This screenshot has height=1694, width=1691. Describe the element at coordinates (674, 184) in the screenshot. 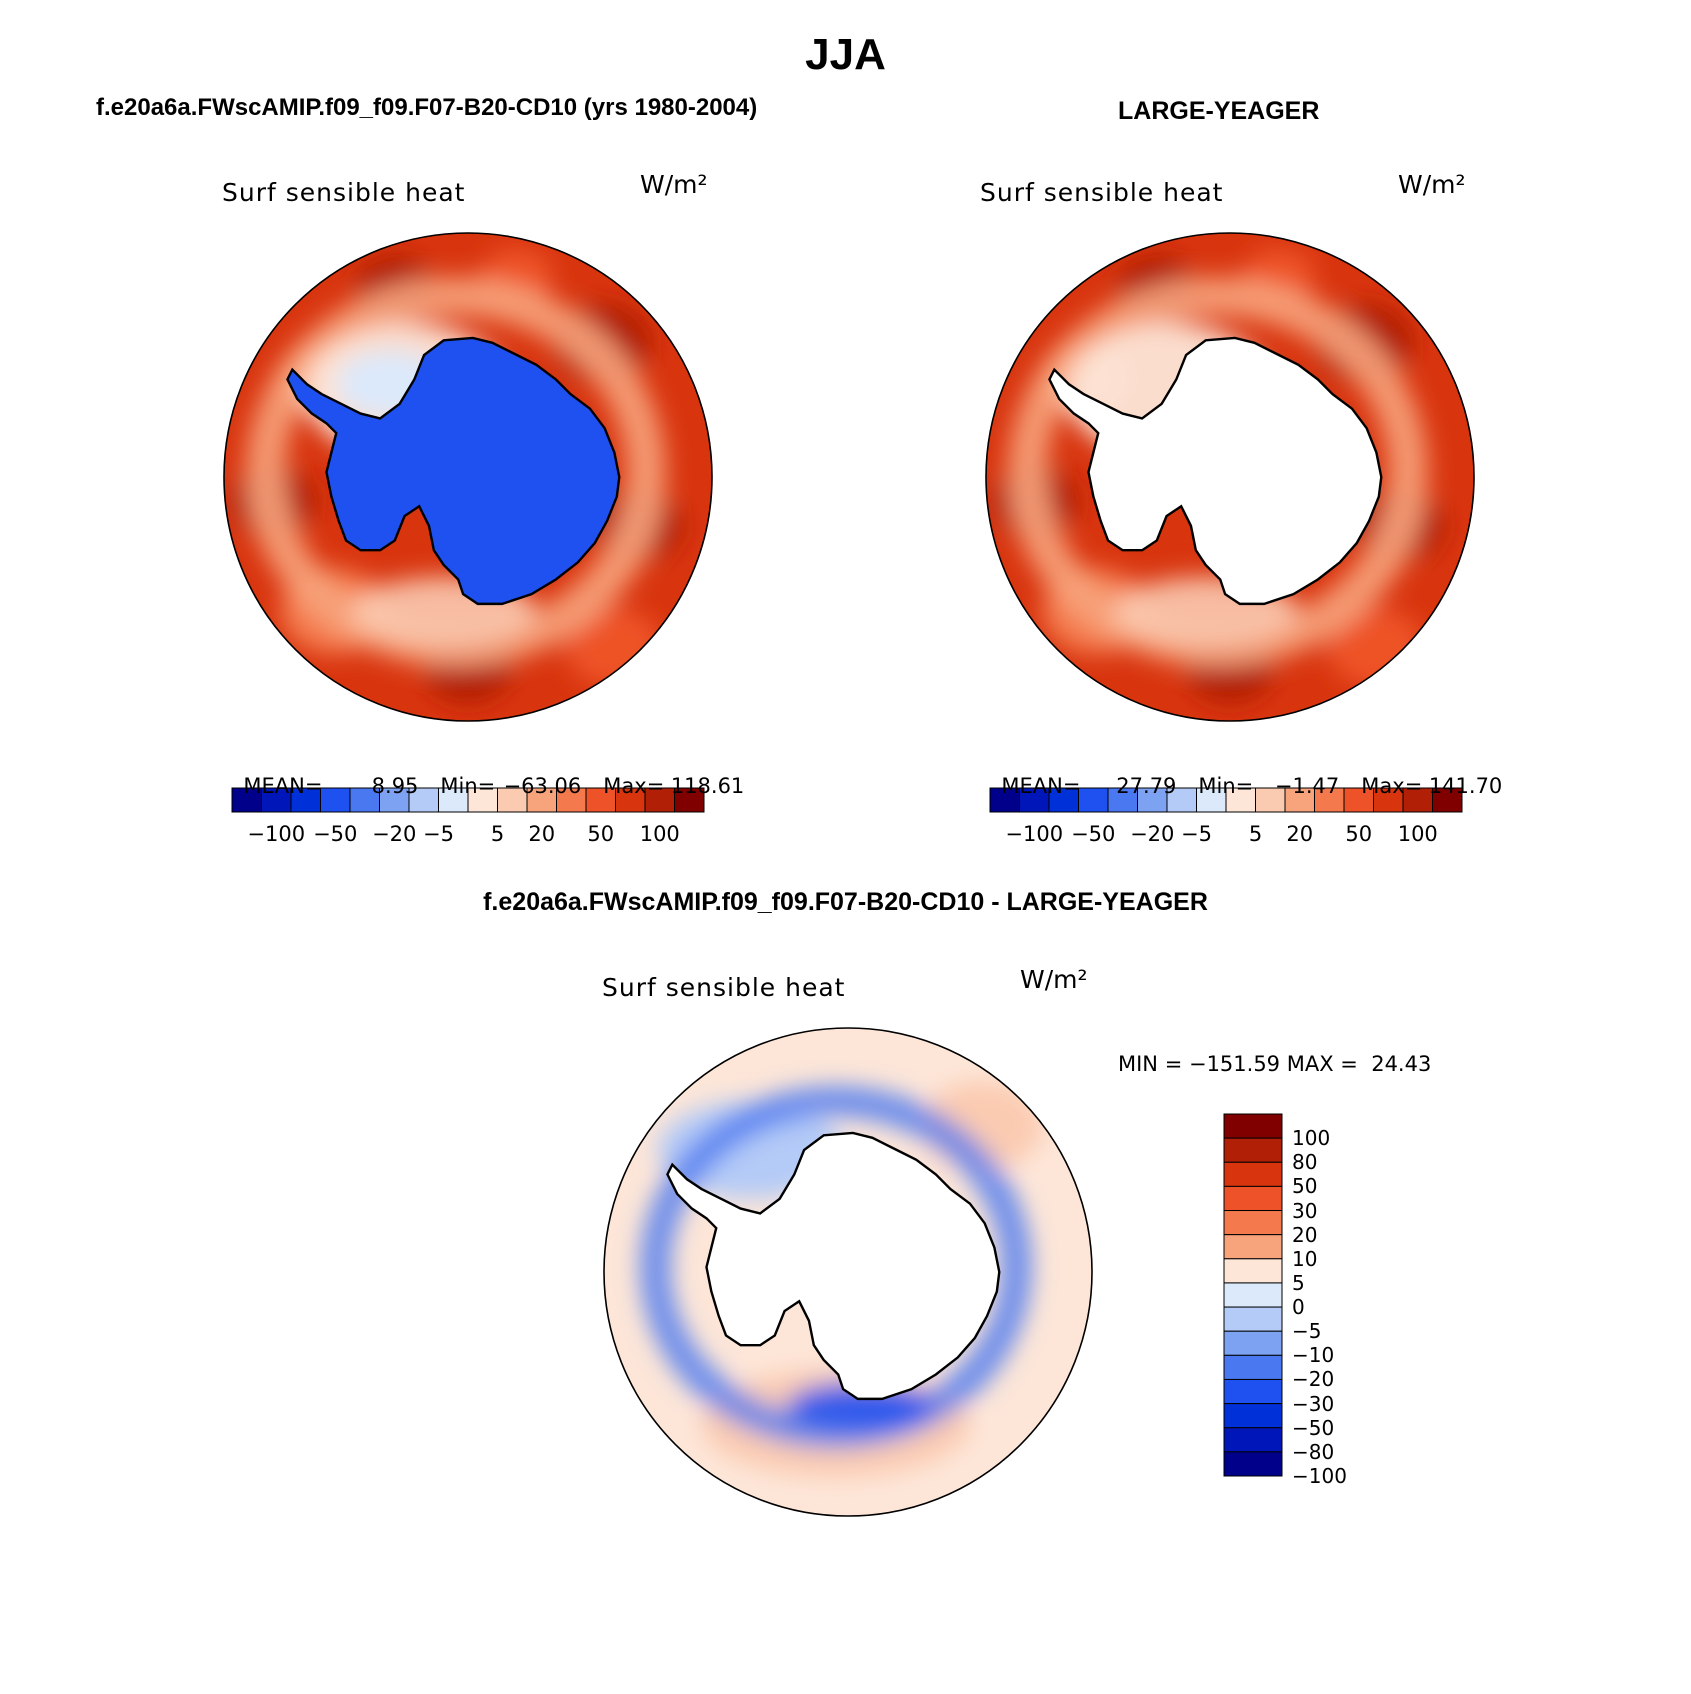

I see `panel-model-units: W/m²` at that location.